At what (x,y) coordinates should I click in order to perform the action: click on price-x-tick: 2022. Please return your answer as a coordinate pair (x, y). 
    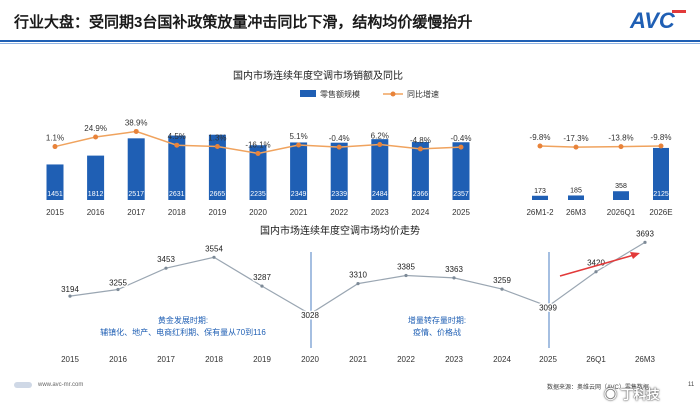
    Looking at the image, I should click on (406, 359).